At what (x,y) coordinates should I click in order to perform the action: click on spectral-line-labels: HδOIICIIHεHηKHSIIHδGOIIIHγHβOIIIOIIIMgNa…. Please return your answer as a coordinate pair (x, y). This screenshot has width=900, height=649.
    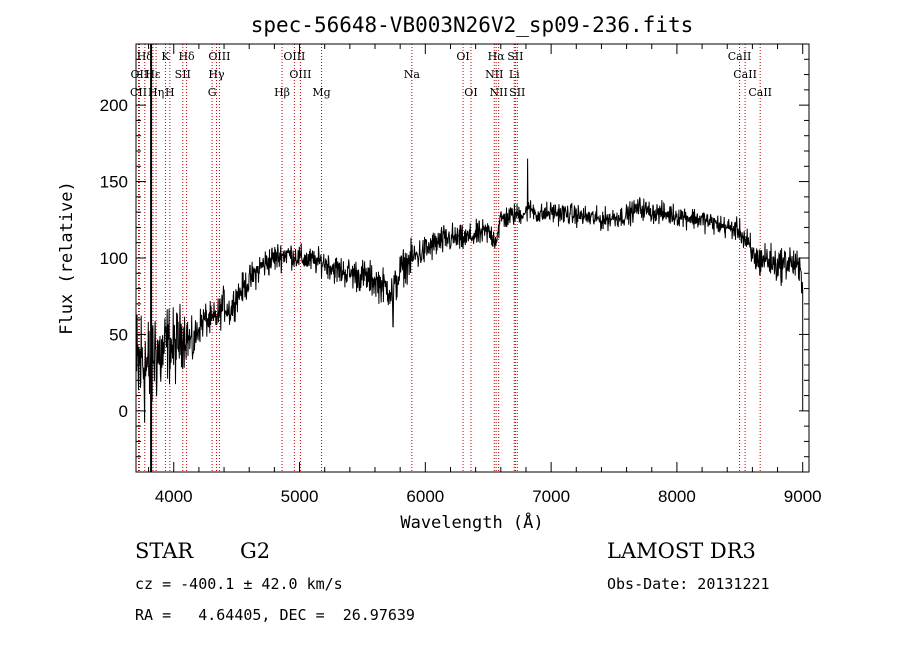
    Looking at the image, I should click on (451, 74).